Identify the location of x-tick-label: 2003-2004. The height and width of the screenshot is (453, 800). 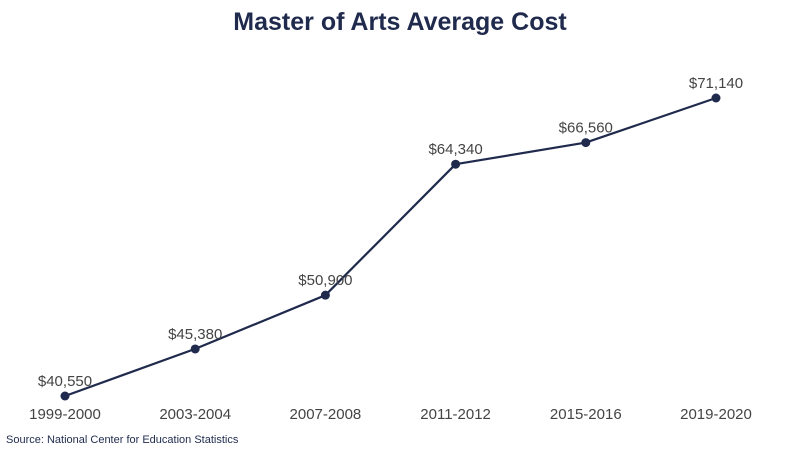
(195, 414).